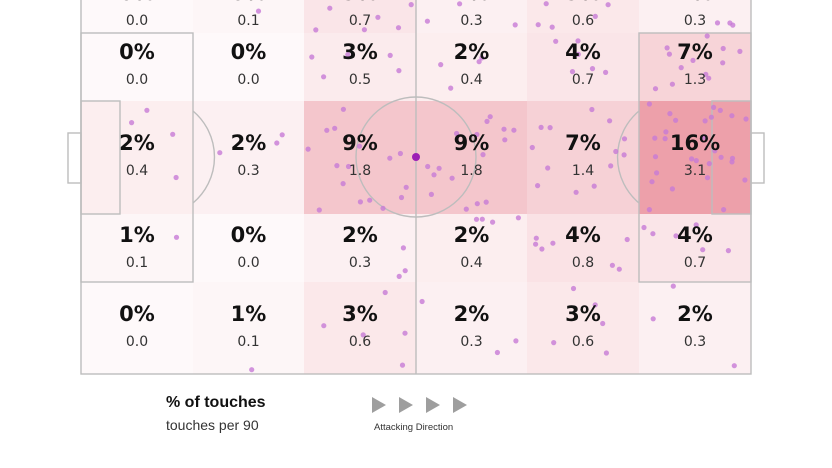 The image size is (832, 468). I want to click on right-penalty-arc, so click(628, 157).